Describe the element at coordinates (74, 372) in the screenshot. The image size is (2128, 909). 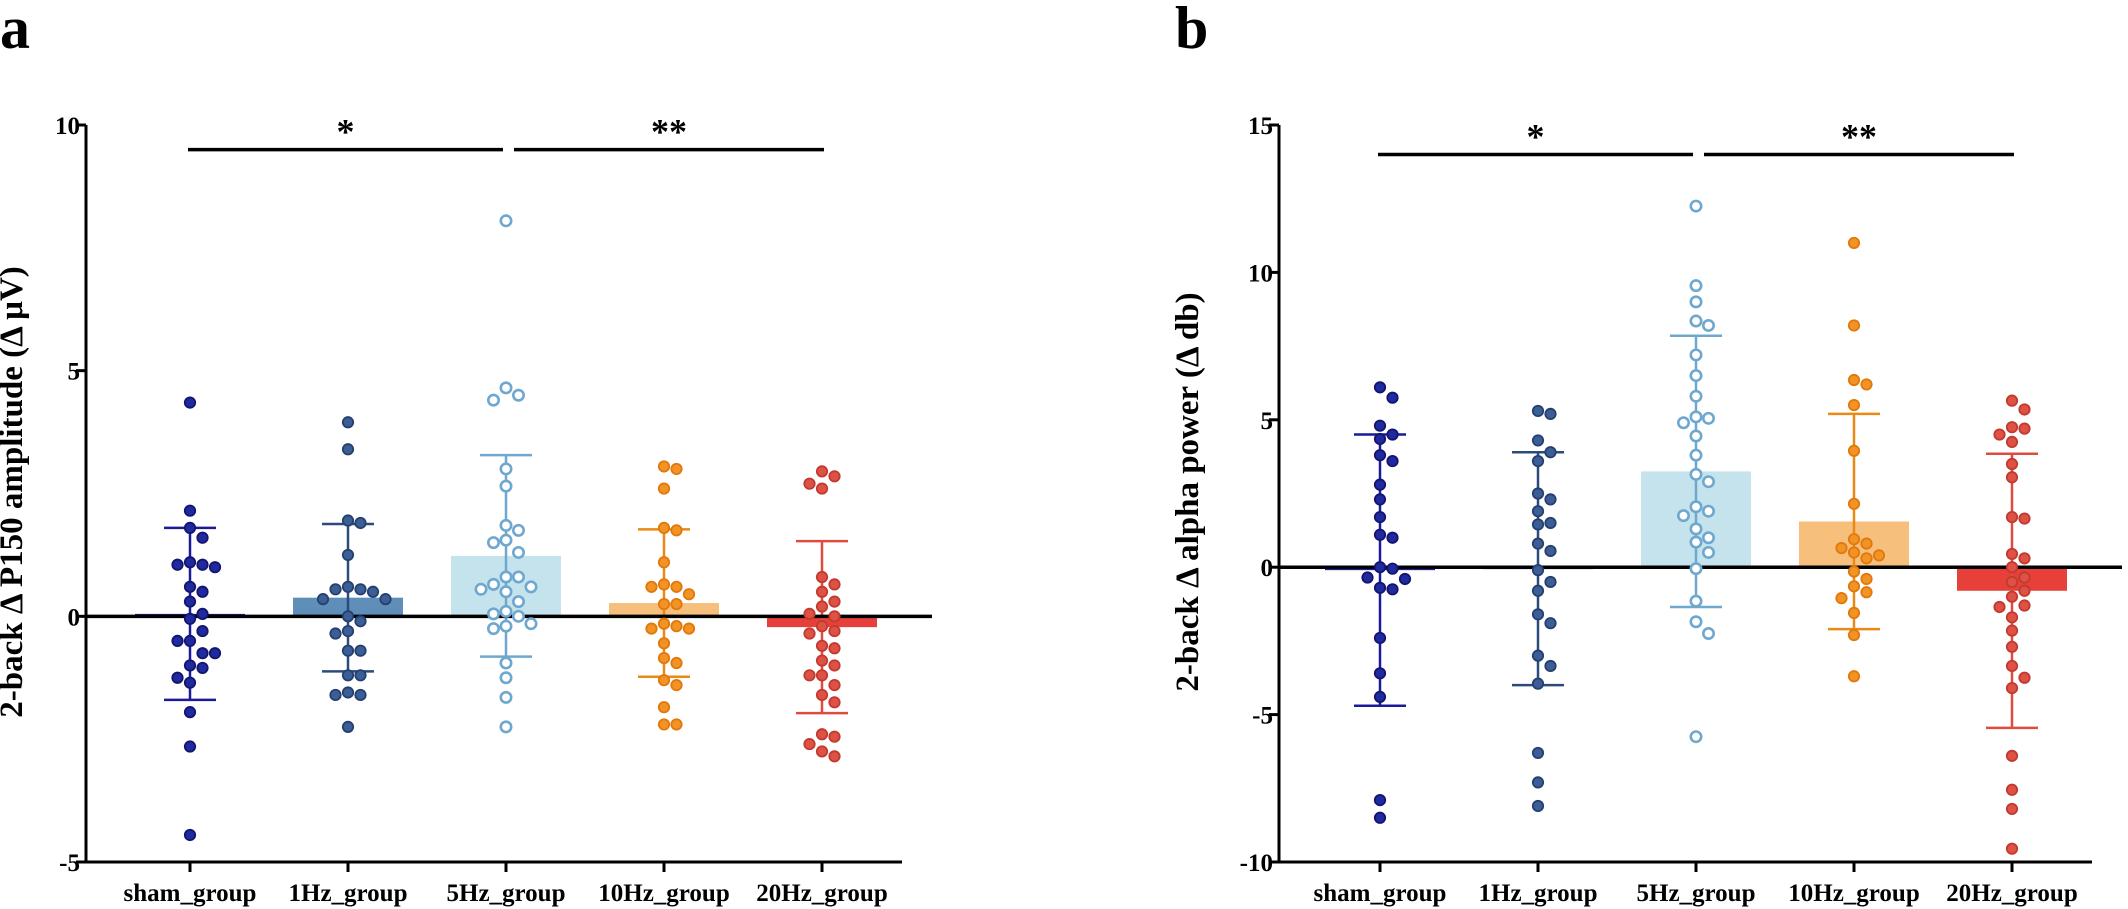
I see `y-tick-label: 5` at that location.